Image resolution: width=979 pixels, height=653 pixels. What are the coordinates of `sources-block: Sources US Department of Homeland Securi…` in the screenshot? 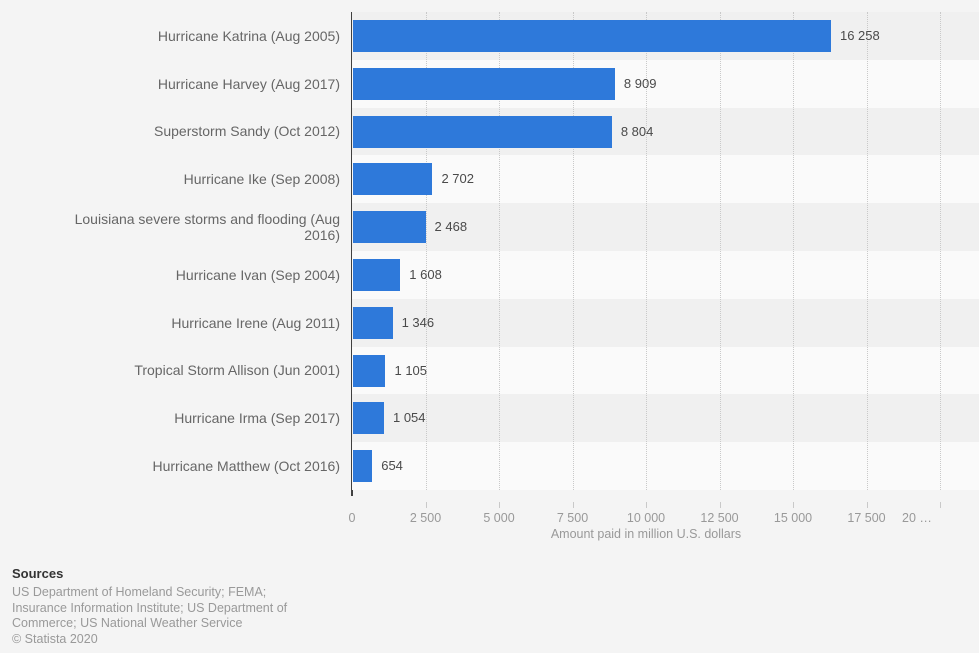 It's located at (149, 606).